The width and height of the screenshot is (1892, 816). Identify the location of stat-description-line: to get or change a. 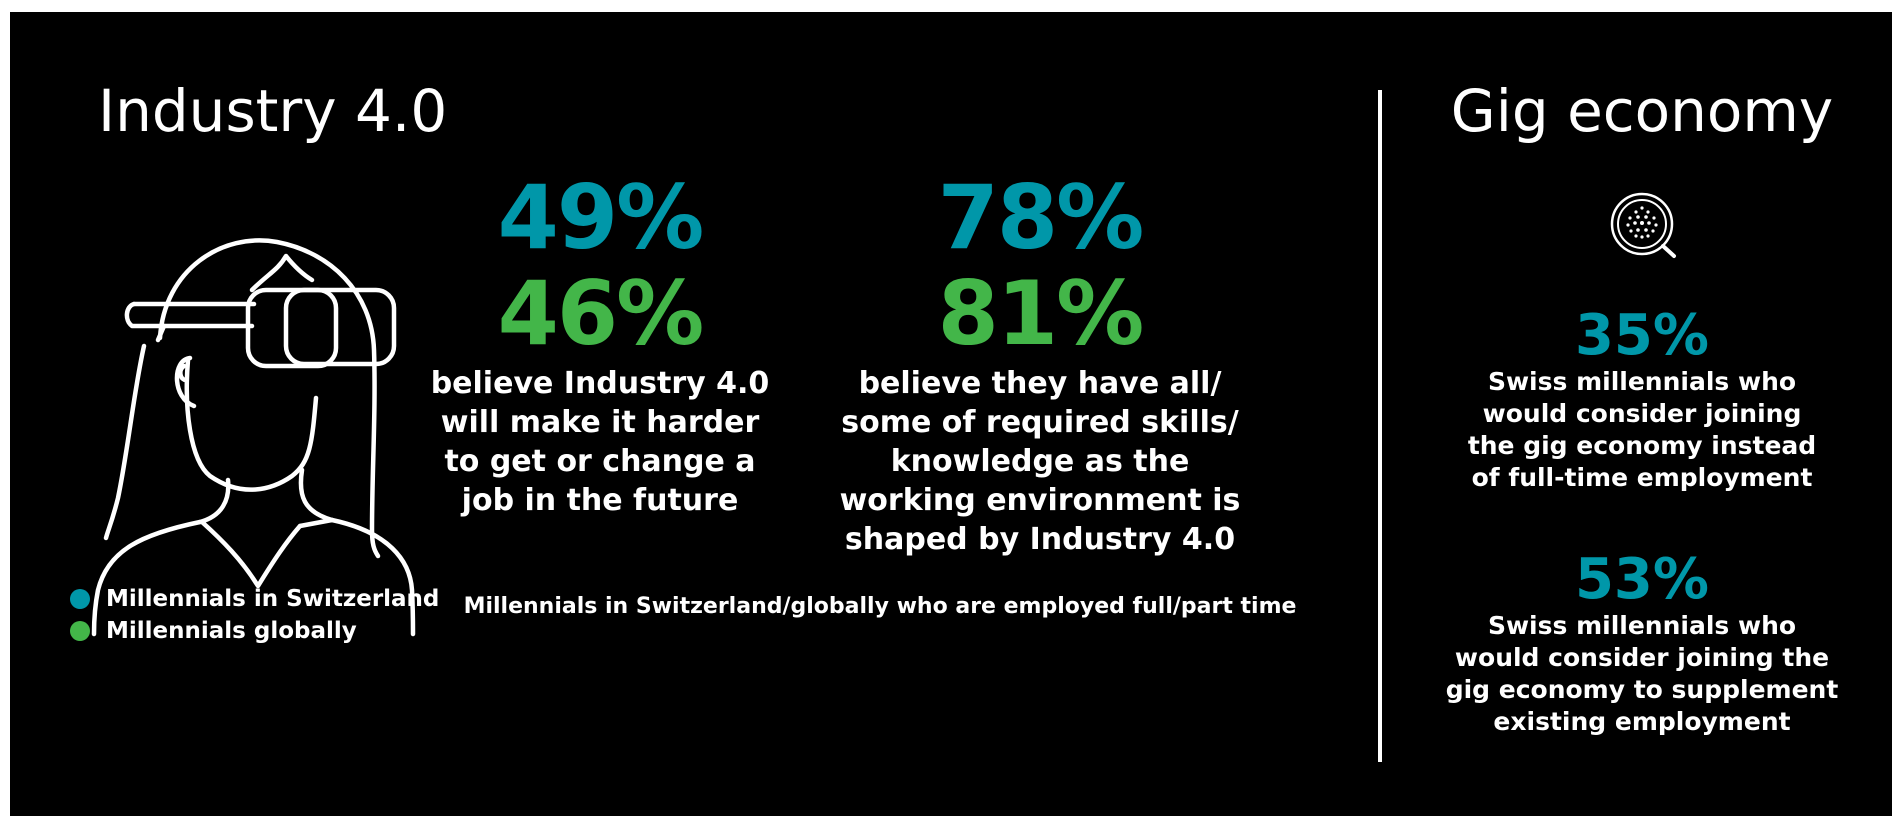
(600, 461).